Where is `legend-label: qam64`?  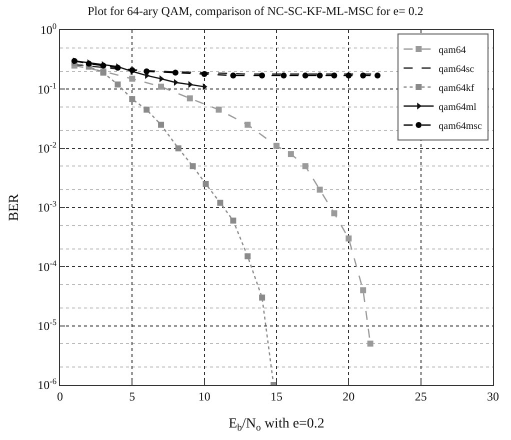
legend-label: qam64 is located at coordinates (452, 50).